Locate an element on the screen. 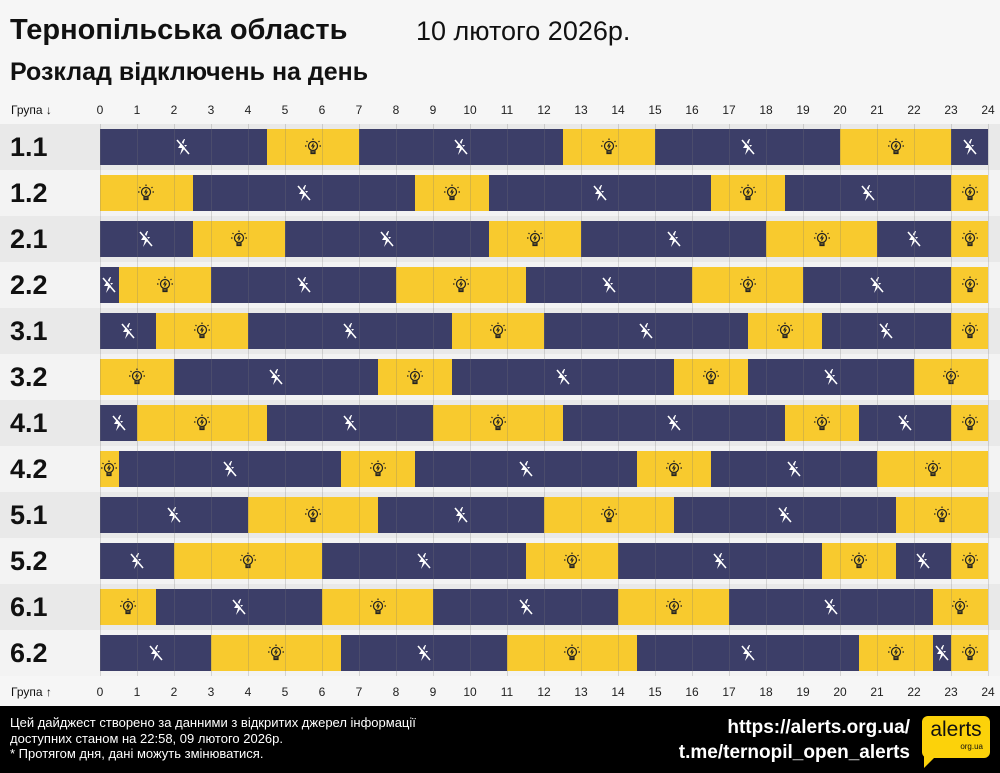  alerts-logo: alerts org.ua is located at coordinates (956, 742).